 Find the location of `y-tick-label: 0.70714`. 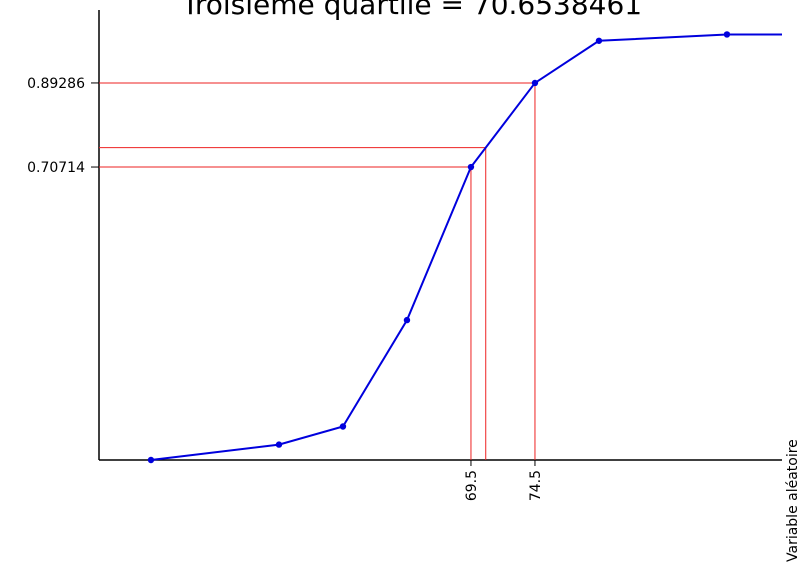

y-tick-label: 0.70714 is located at coordinates (56, 168).